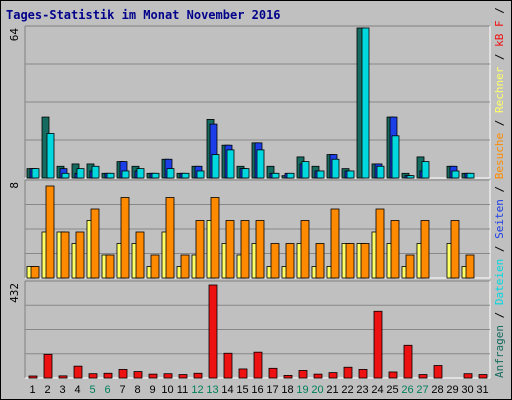  Describe the element at coordinates (167, 390) in the screenshot. I see `x-tick-10: 10` at that location.